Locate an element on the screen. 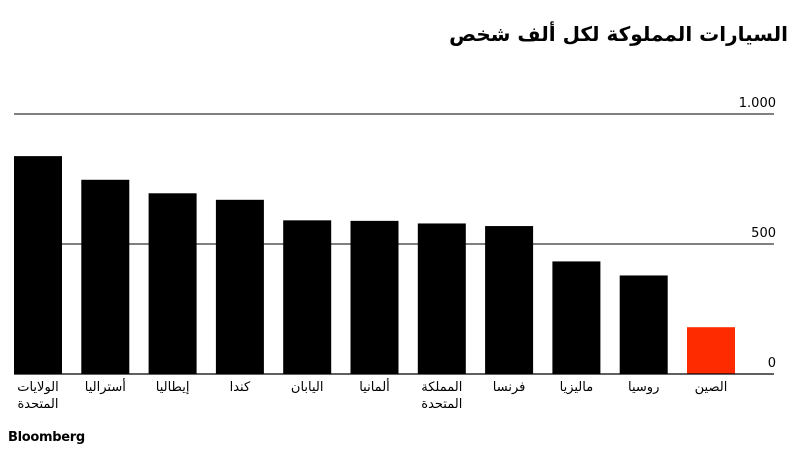  x-tick-label-line: ماليزيا is located at coordinates (577, 387).